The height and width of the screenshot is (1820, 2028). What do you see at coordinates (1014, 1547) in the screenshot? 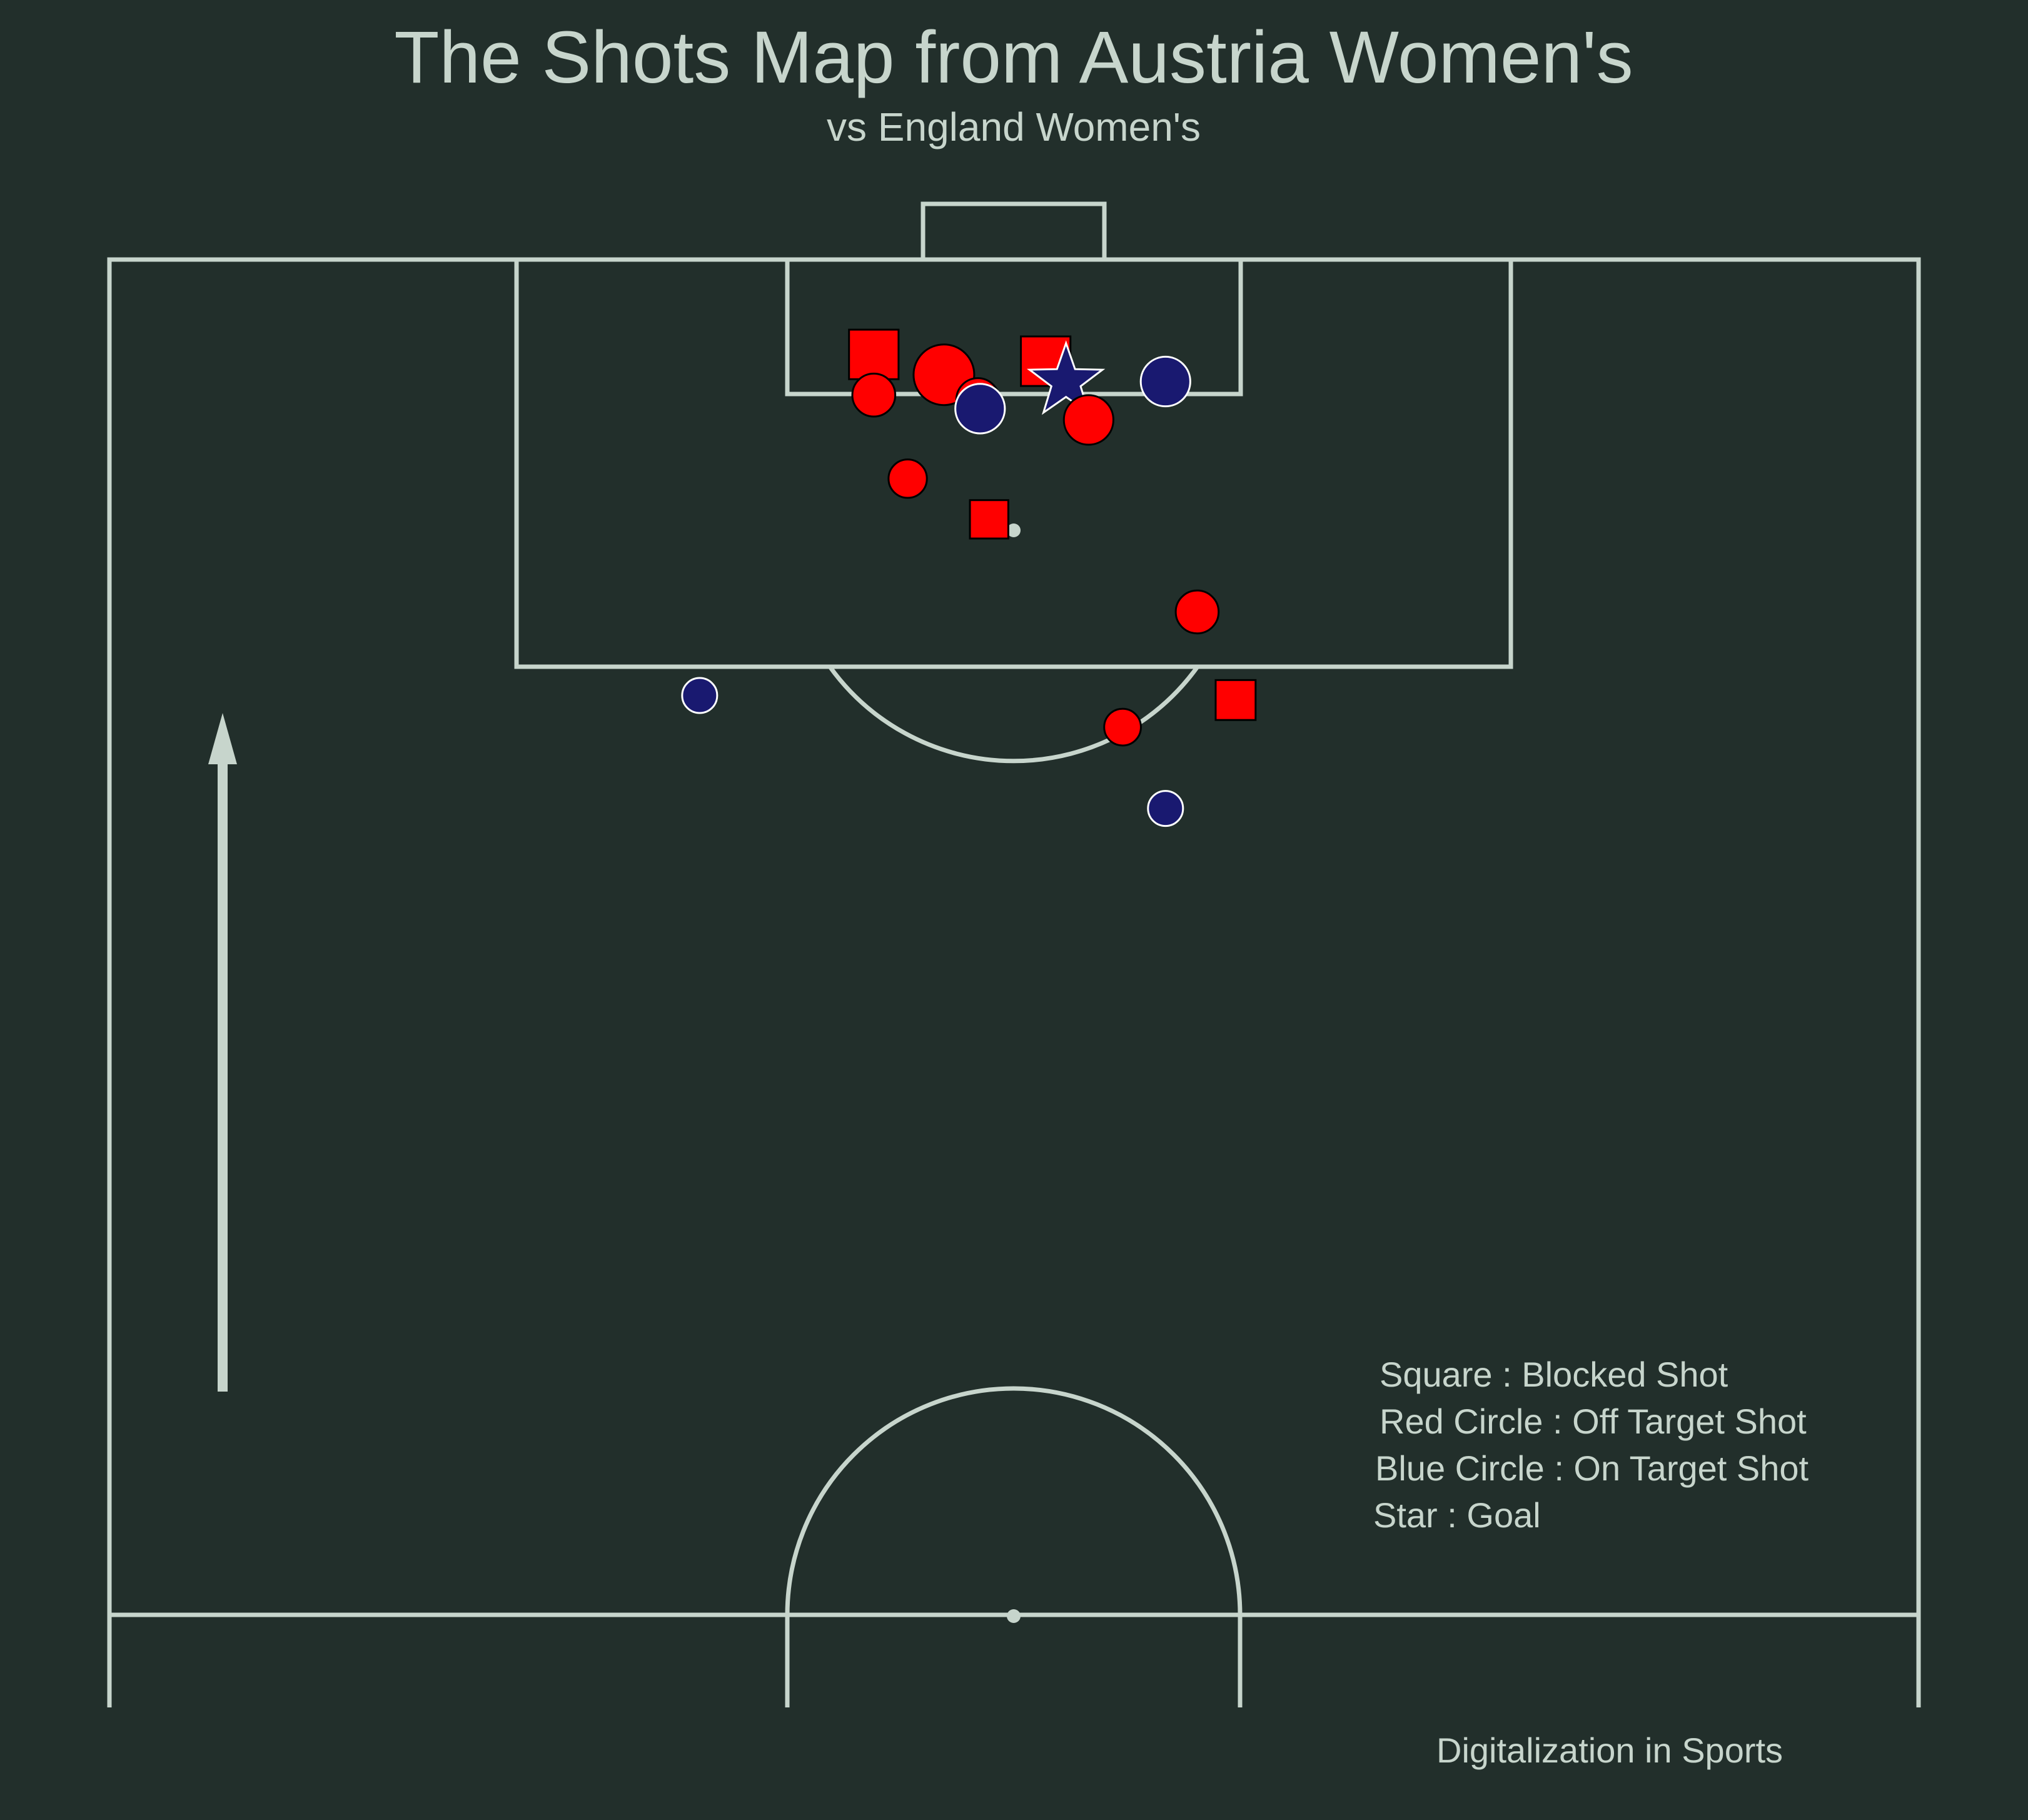
I see `centre-circle` at bounding box center [1014, 1547].